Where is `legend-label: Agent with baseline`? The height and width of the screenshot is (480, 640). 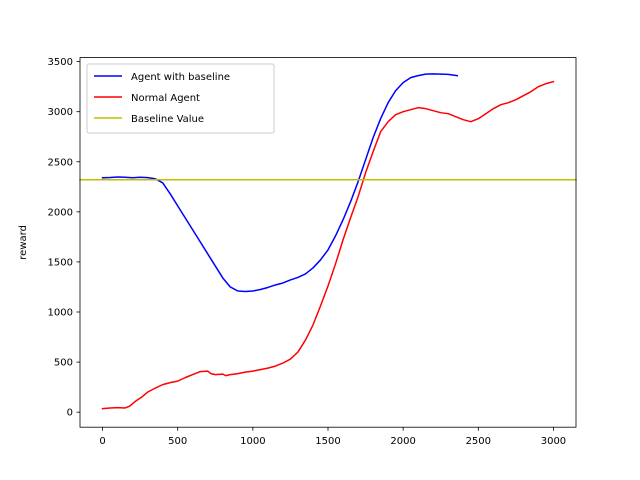 legend-label: Agent with baseline is located at coordinates (180, 77).